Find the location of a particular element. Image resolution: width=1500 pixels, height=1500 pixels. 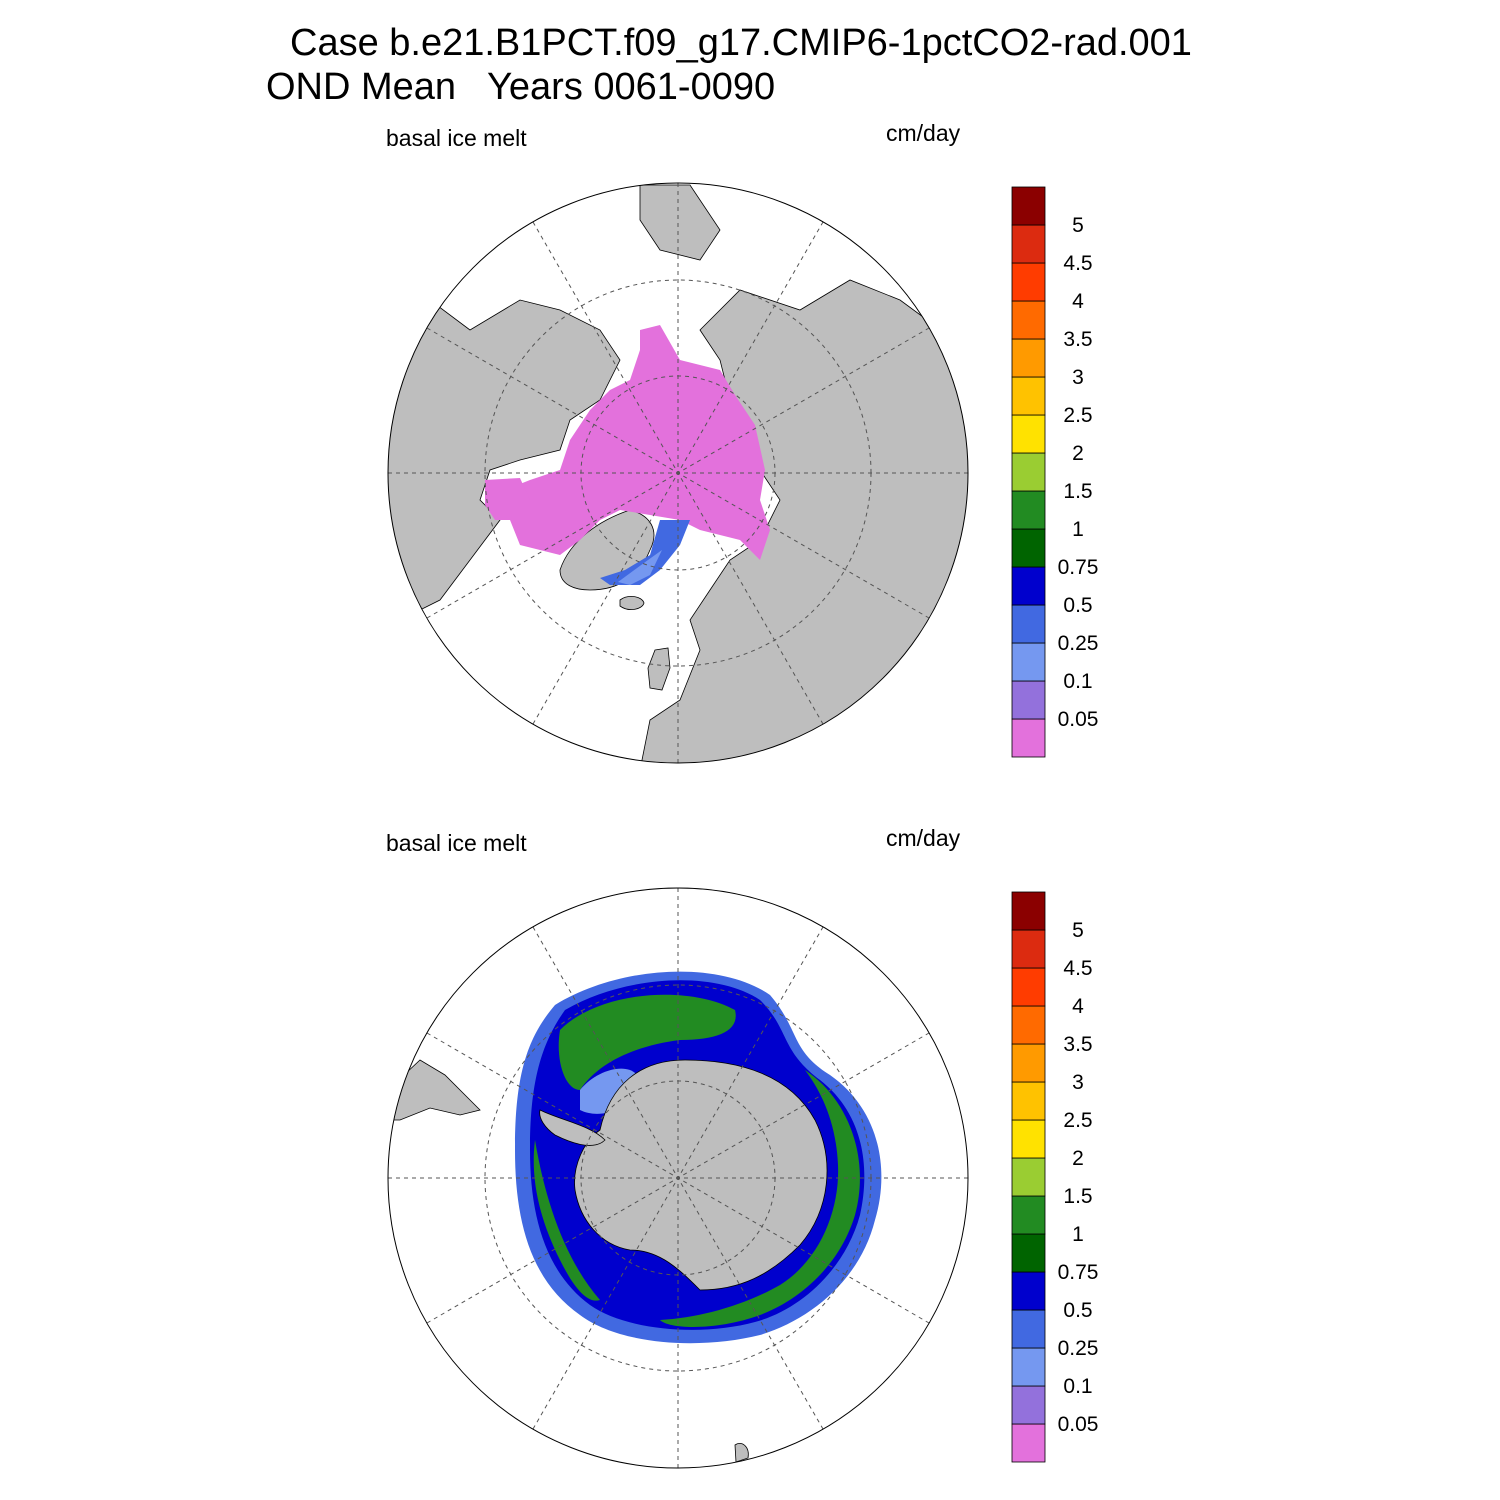

arctic-basin-melt-region is located at coordinates (637, 442).